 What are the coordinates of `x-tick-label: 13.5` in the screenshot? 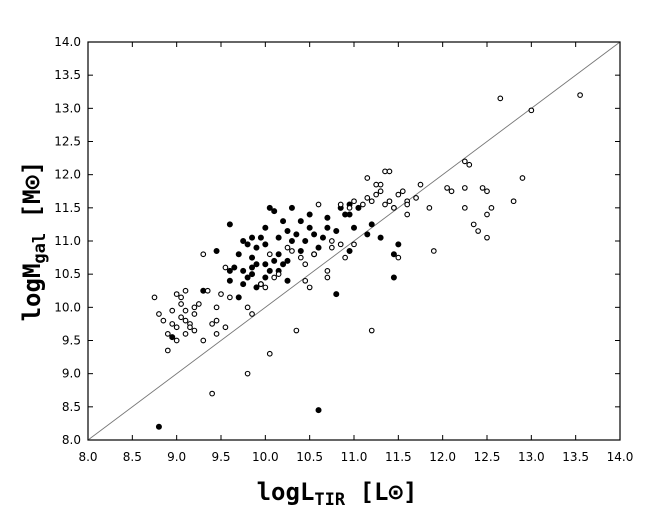 It's located at (575, 457).